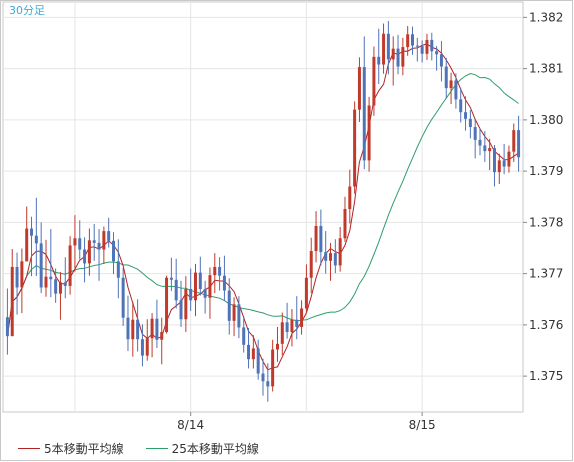 Image resolution: width=574 pixels, height=462 pixels. What do you see at coordinates (215, 448) in the screenshot?
I see `ma25-label: 25本移動平均線` at bounding box center [215, 448].